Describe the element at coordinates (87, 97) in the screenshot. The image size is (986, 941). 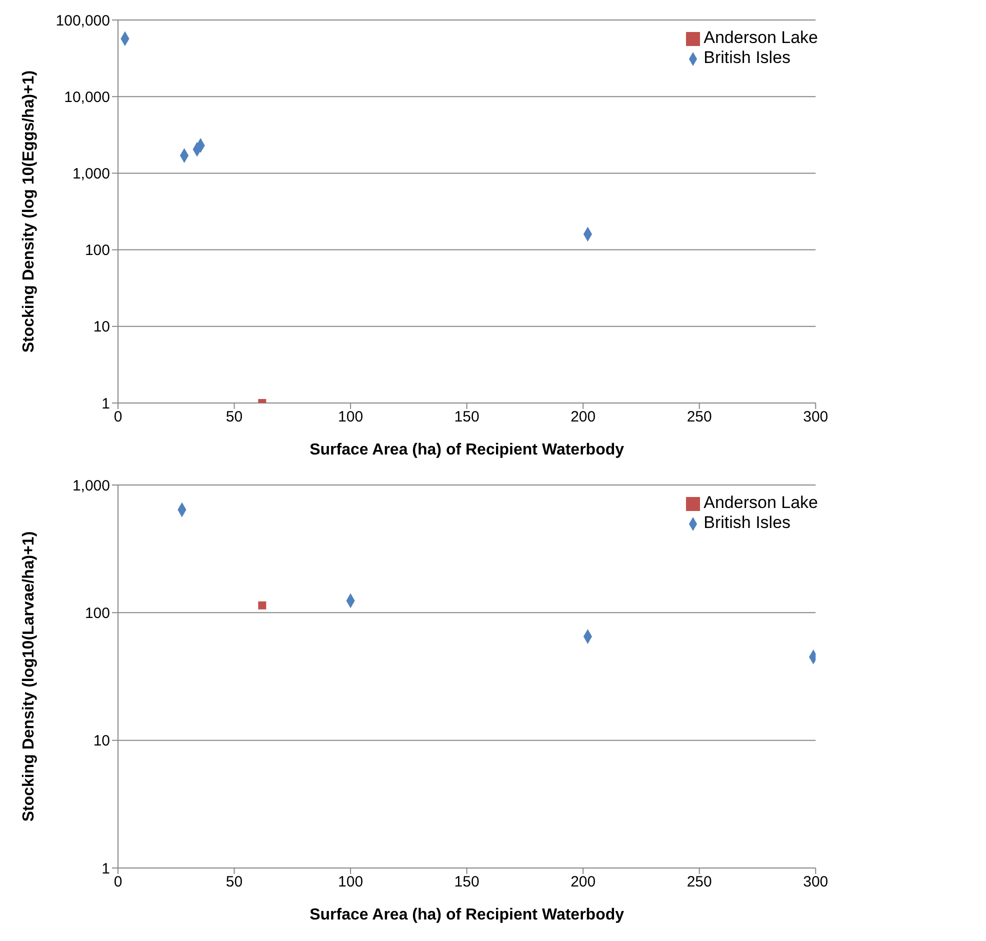
I see `y-tick-label: 10,000` at that location.